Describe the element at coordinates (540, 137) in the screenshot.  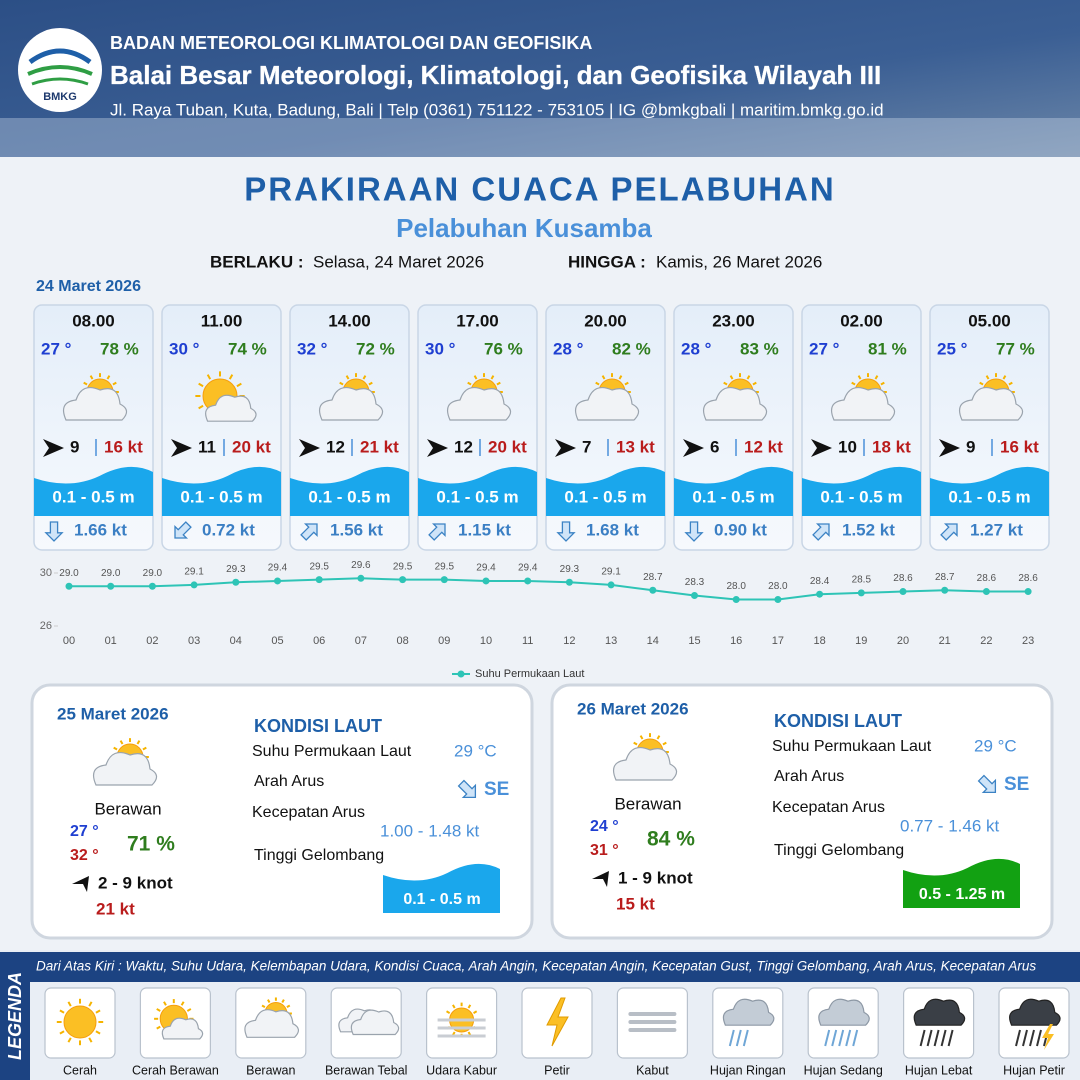
I see `header-floor` at that location.